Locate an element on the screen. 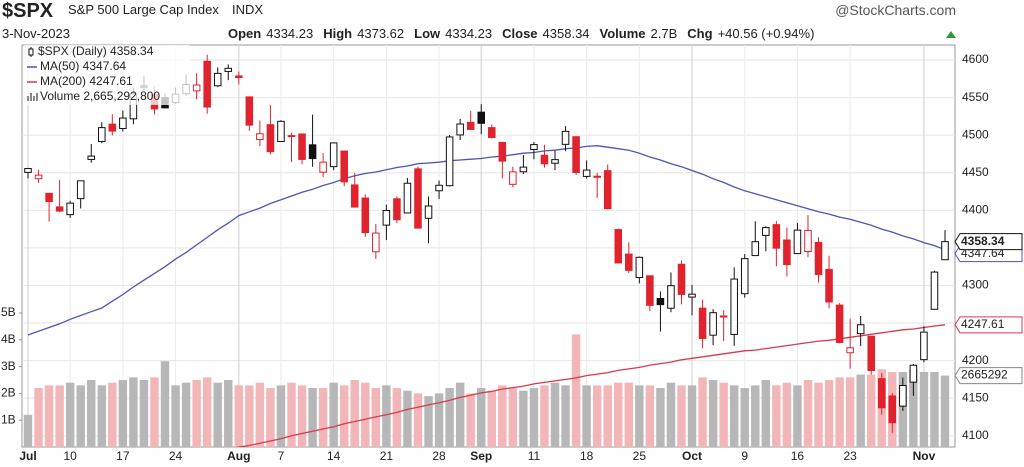 The width and height of the screenshot is (1024, 467). x-tick-label: 18 is located at coordinates (587, 456).